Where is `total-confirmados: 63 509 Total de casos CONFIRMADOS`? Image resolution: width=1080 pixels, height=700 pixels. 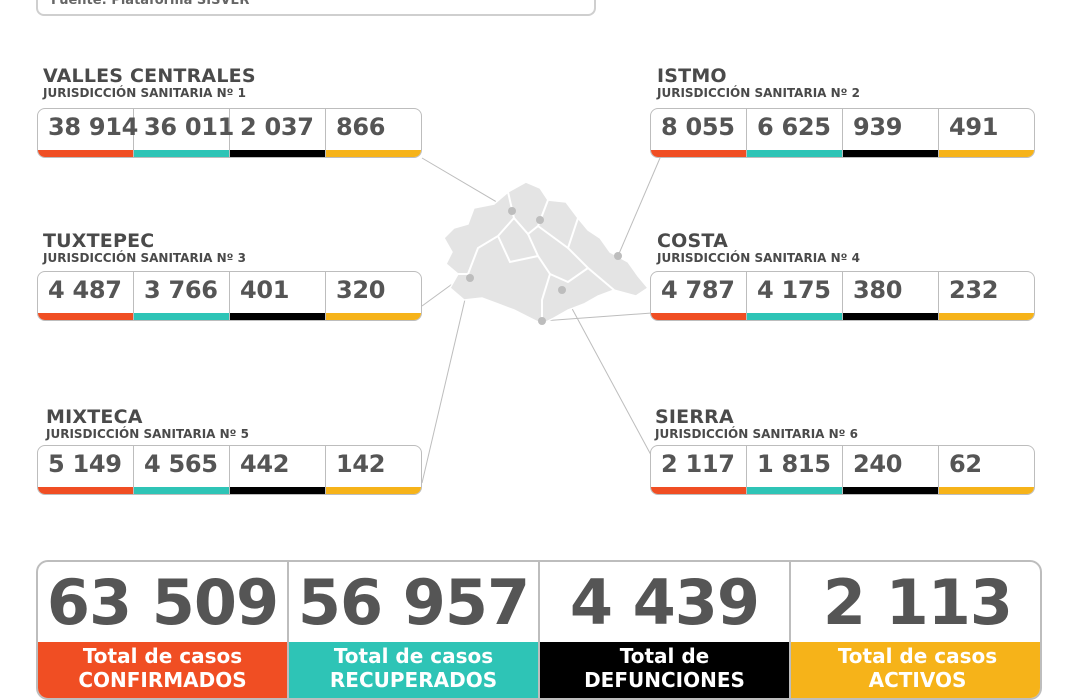 total-confirmados: 63 509 Total de casos CONFIRMADOS is located at coordinates (163, 630).